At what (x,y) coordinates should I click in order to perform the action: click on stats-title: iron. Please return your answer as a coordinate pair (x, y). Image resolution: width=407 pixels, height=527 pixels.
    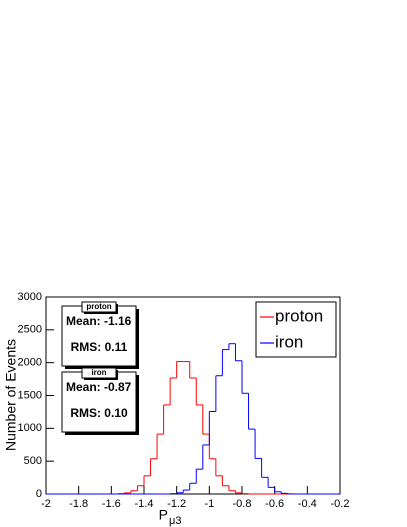
    Looking at the image, I should click on (98, 372).